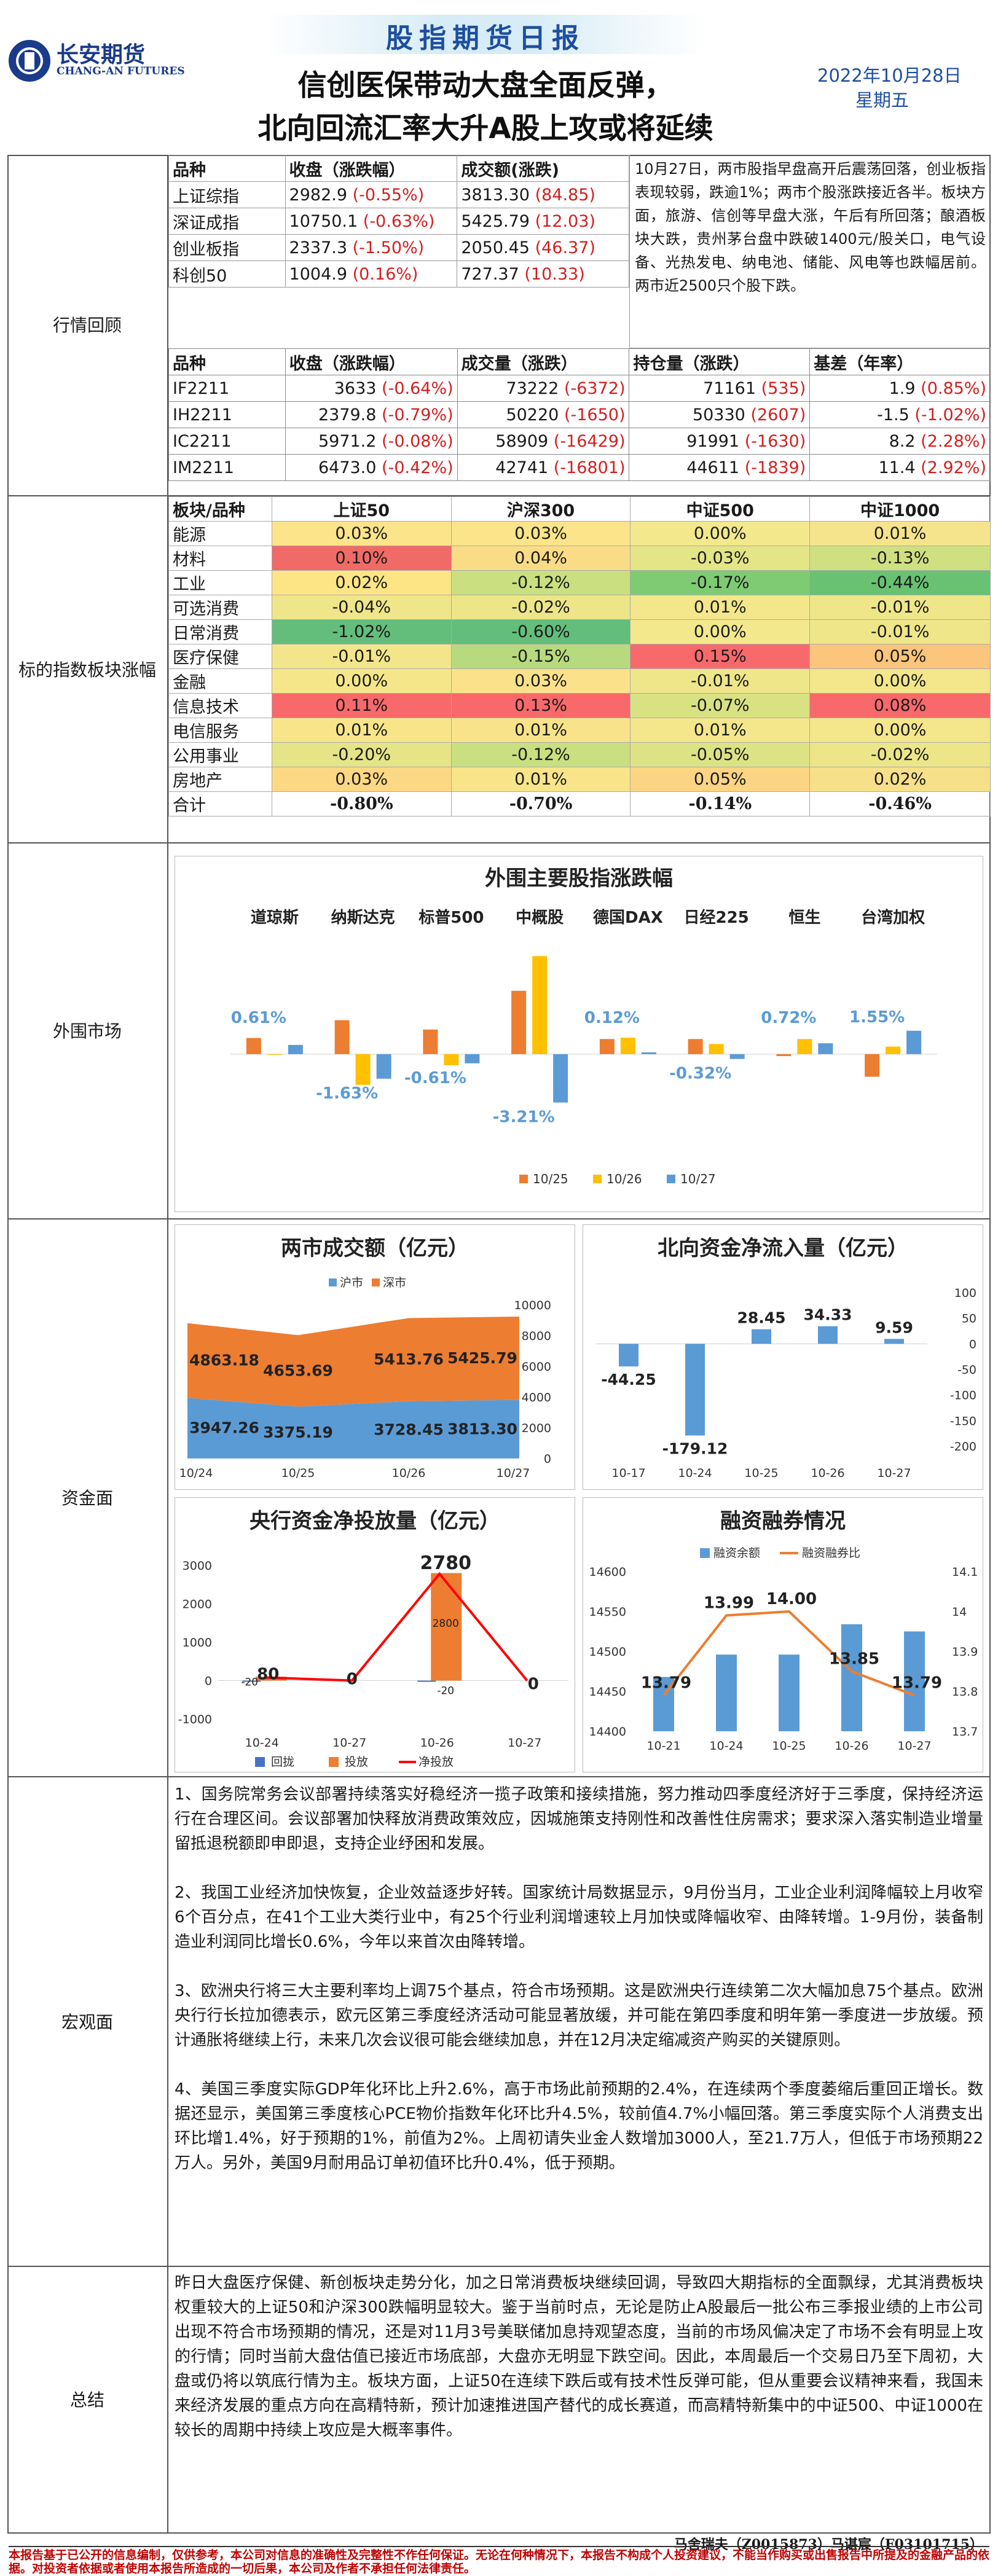  I want to click on bar-label: 2800, so click(446, 1624).